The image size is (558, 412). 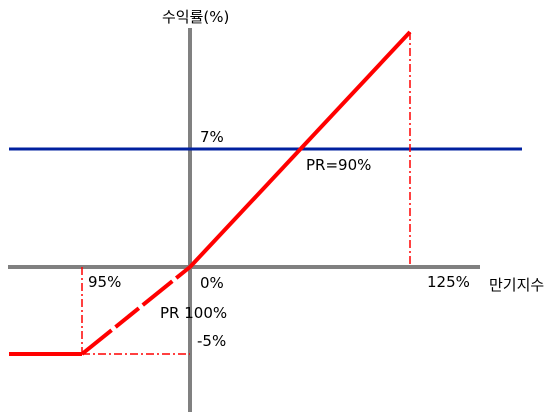 What do you see at coordinates (193, 313) in the screenshot?
I see `pr100-label: PR 100%` at bounding box center [193, 313].